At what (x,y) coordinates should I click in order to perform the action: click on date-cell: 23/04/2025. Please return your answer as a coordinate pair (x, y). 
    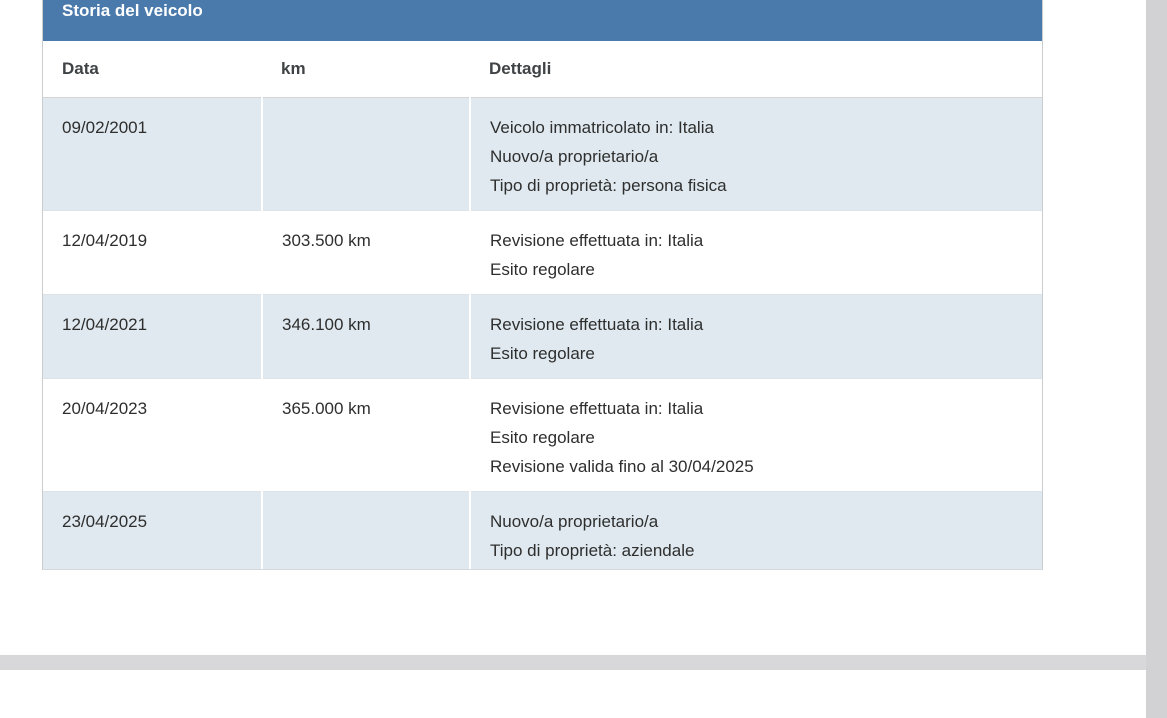
    Looking at the image, I should click on (105, 521).